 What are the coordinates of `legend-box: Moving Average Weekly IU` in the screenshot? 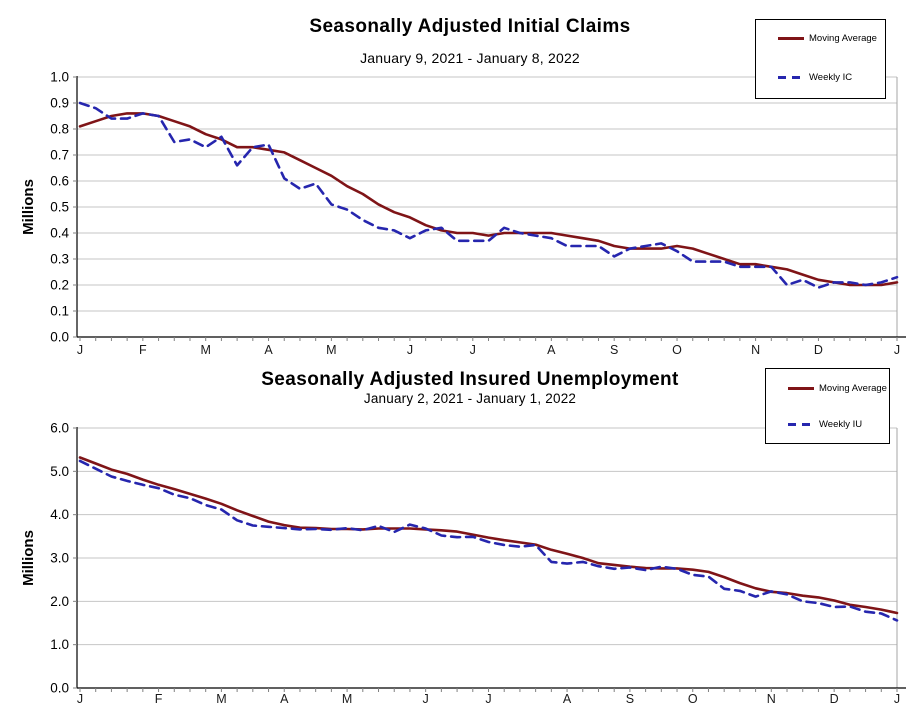 It's located at (827, 406).